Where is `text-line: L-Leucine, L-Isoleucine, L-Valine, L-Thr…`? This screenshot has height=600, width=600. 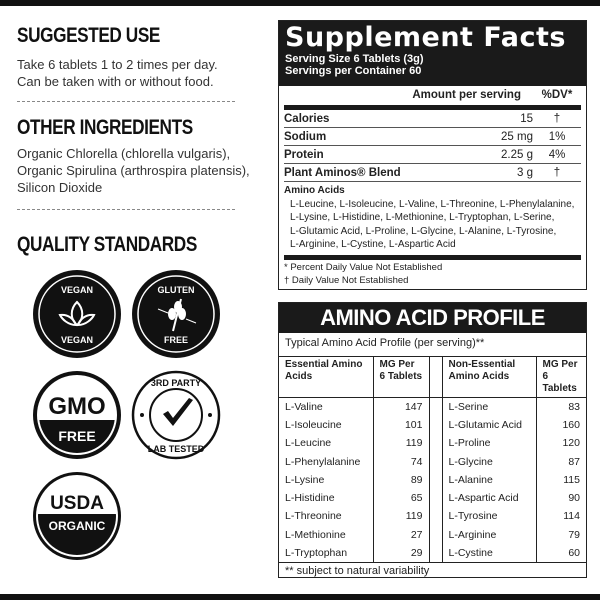 text-line: L-Leucine, L-Isoleucine, L-Valine, L-Thr… is located at coordinates (432, 204).